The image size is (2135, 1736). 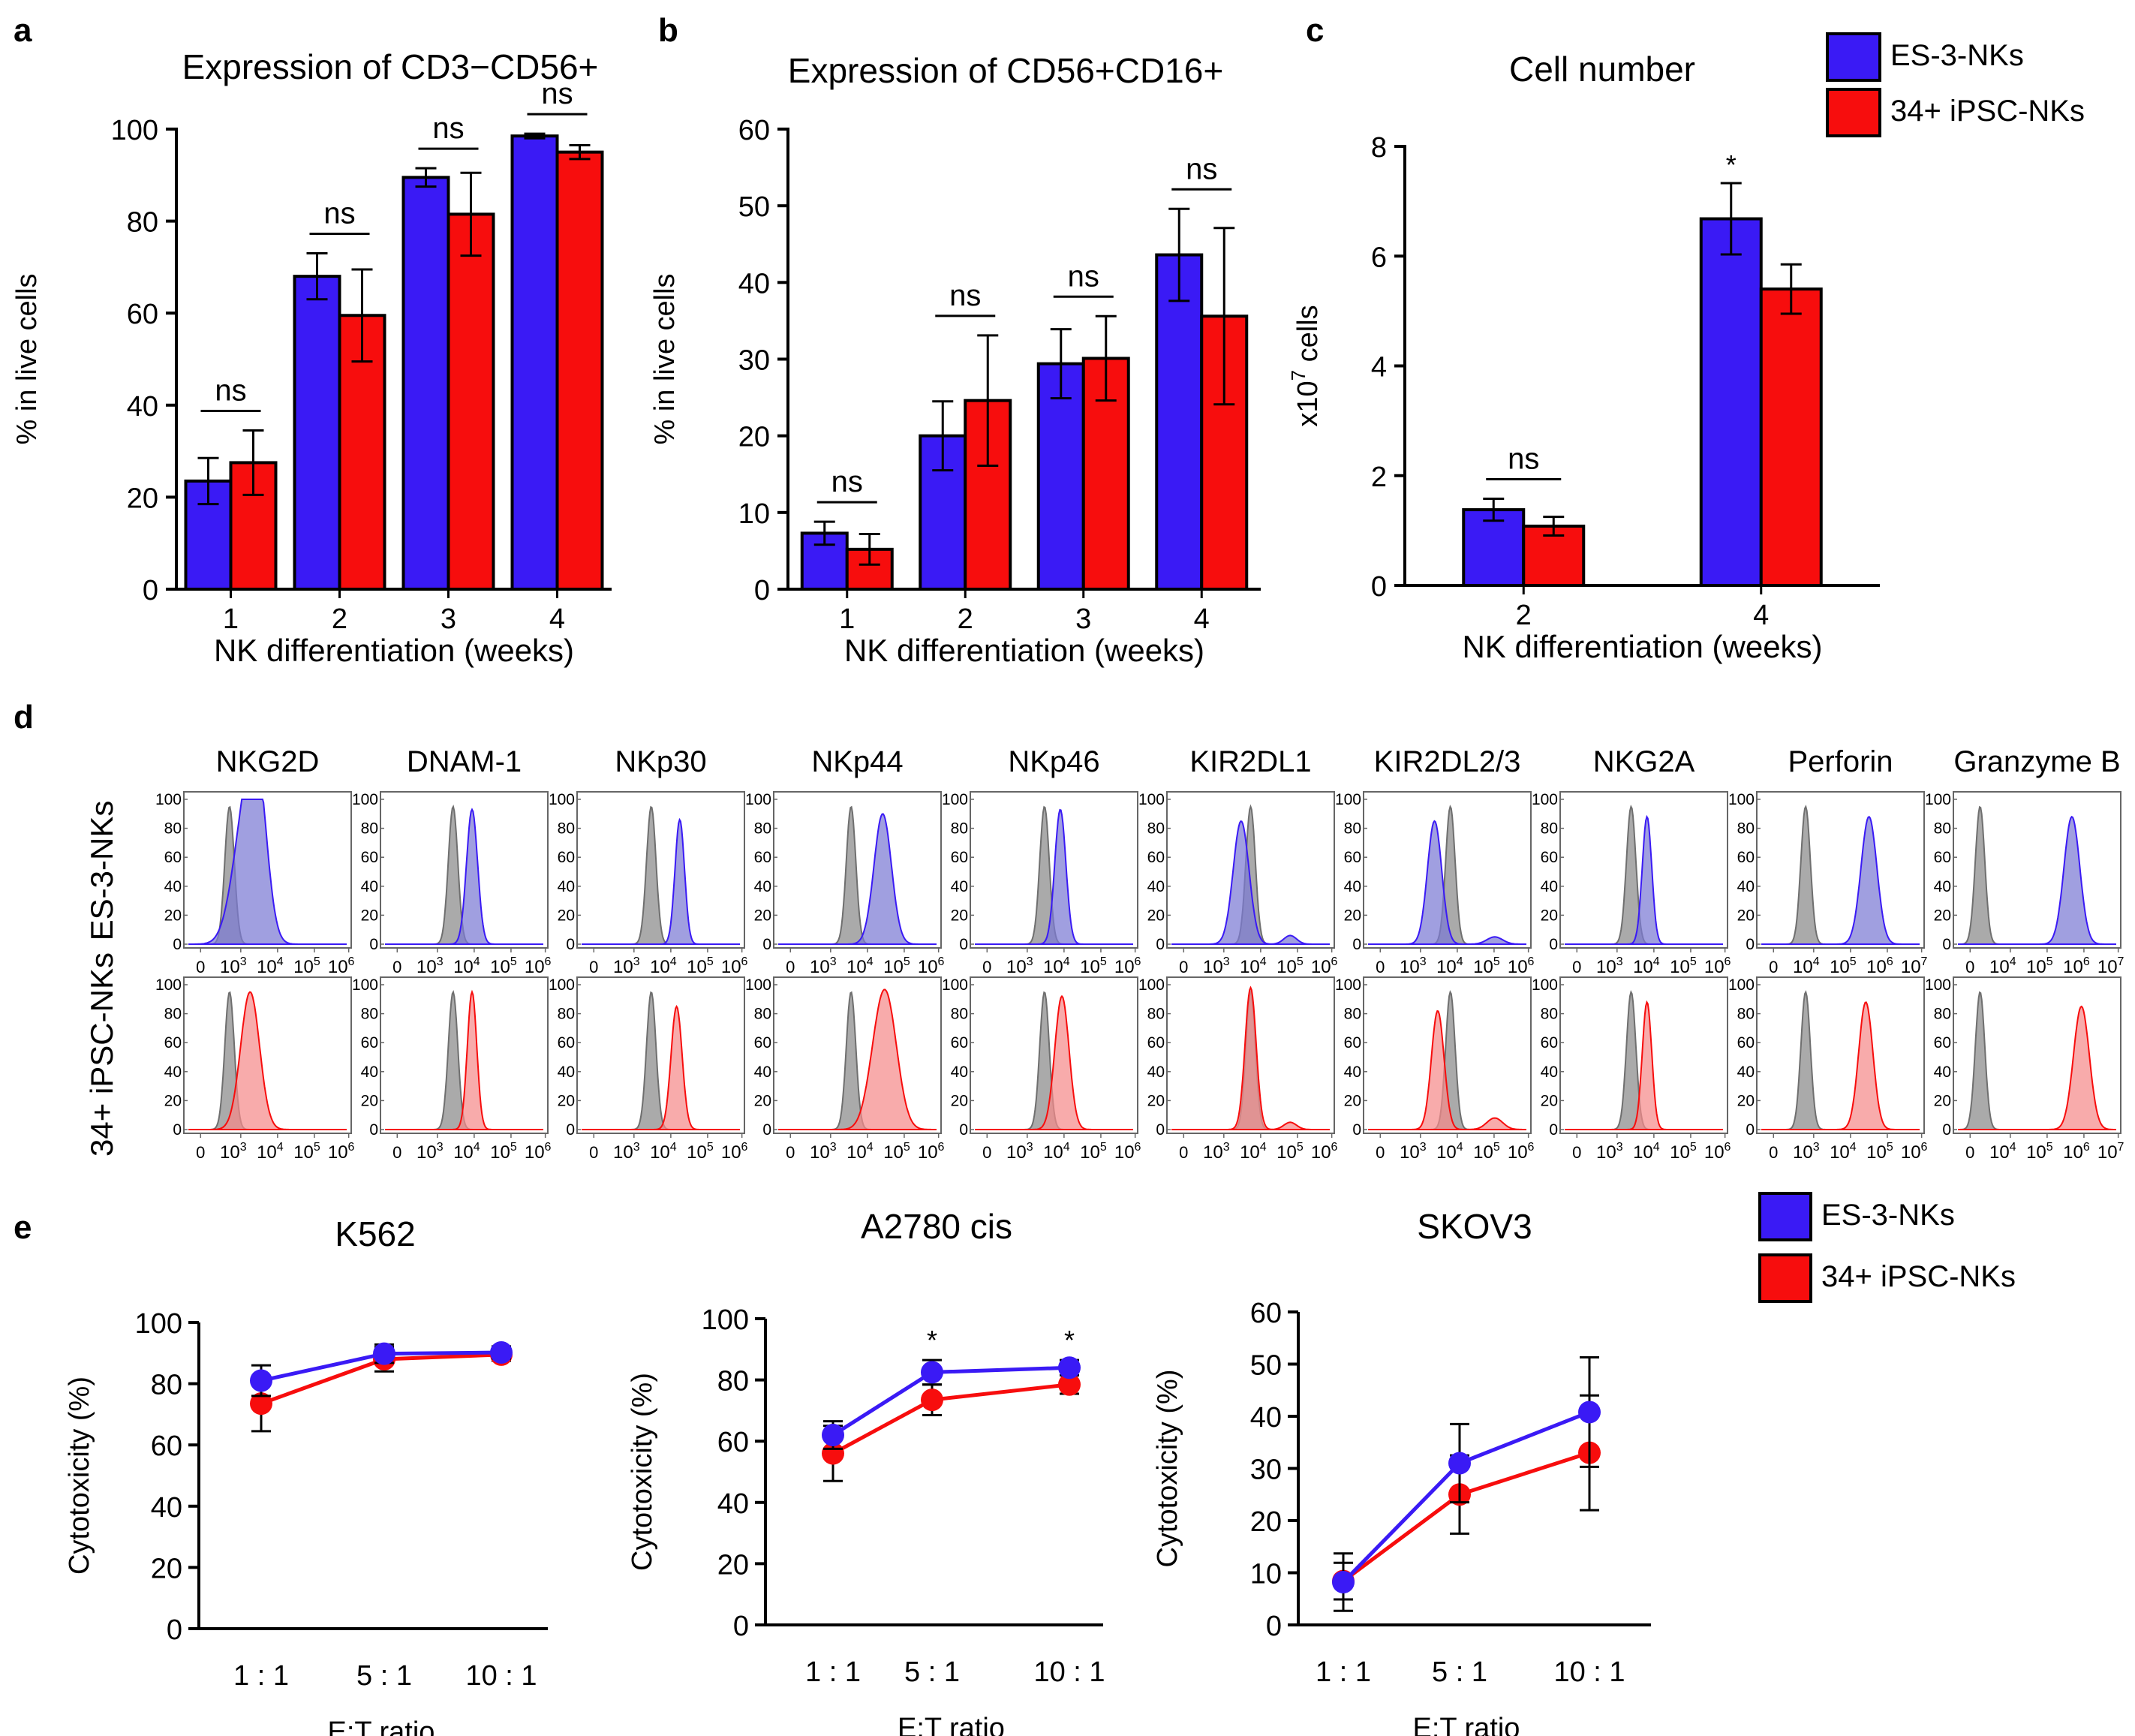 I want to click on x-tick-exp: 3, so click(x=1030, y=1147).